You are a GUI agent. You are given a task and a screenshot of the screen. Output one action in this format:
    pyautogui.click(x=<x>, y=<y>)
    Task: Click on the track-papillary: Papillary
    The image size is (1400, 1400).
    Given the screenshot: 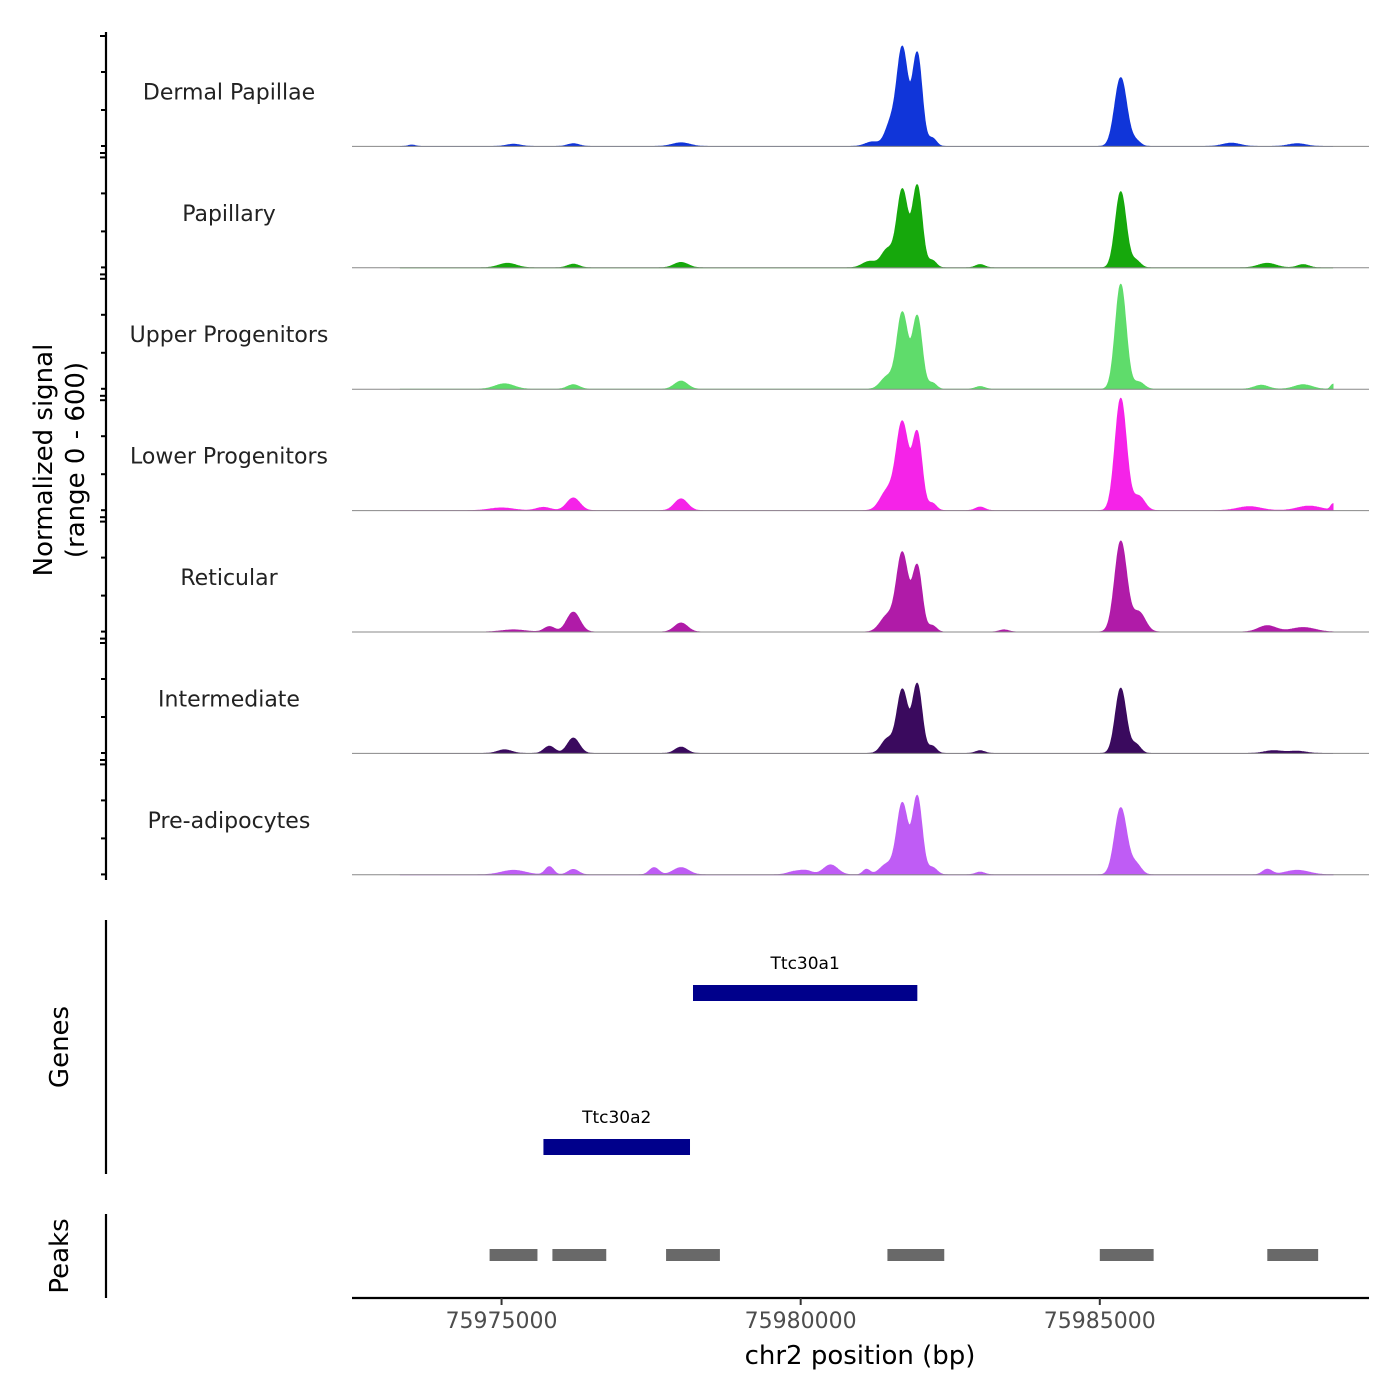 What is the action you would take?
    pyautogui.click(x=775, y=226)
    